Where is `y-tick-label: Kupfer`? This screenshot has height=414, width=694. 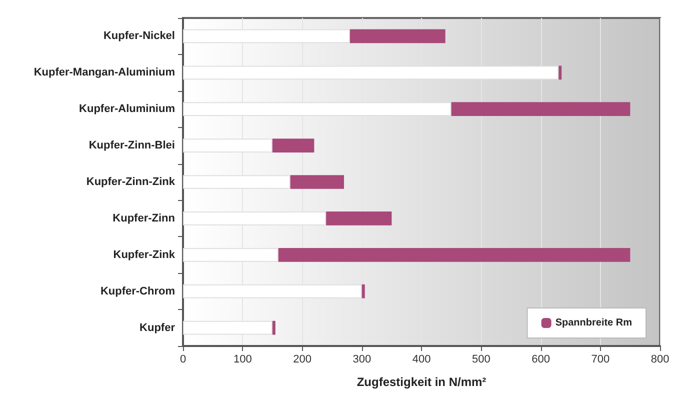
y-tick-label: Kupfer is located at coordinates (158, 328).